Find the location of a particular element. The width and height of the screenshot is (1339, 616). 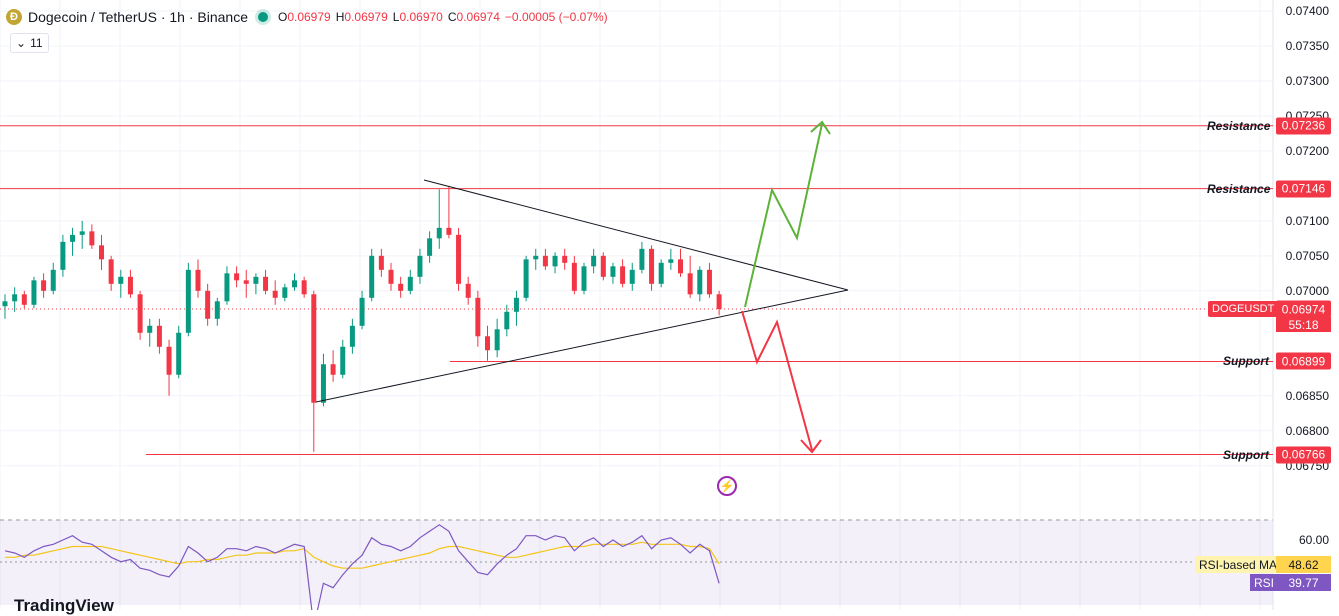

bullish-arrowhead is located at coordinates (820, 127).